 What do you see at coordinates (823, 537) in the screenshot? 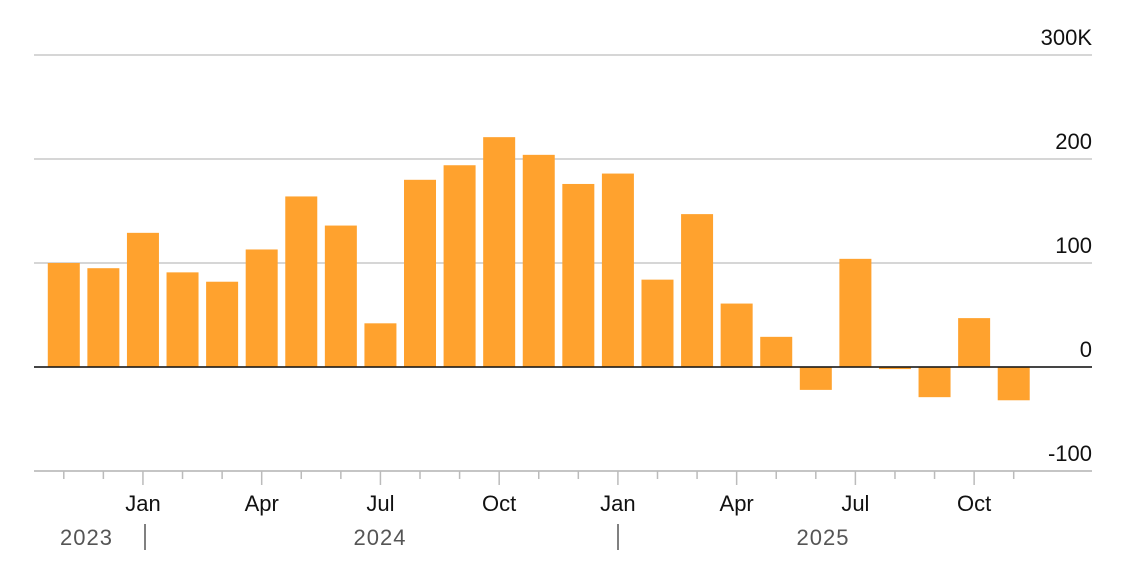
I see `year-label: 2025` at bounding box center [823, 537].